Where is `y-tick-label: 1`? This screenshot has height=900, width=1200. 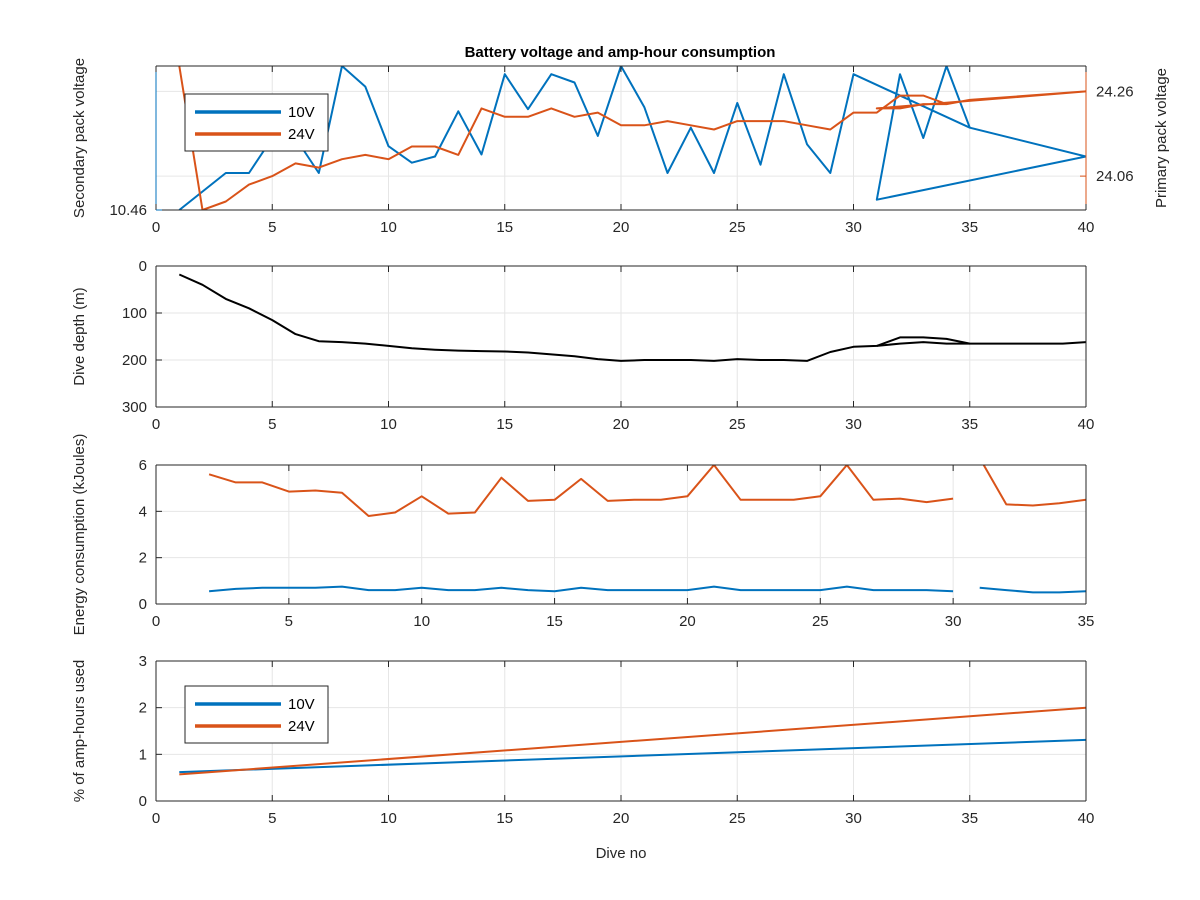
y-tick-label: 1 is located at coordinates (143, 754).